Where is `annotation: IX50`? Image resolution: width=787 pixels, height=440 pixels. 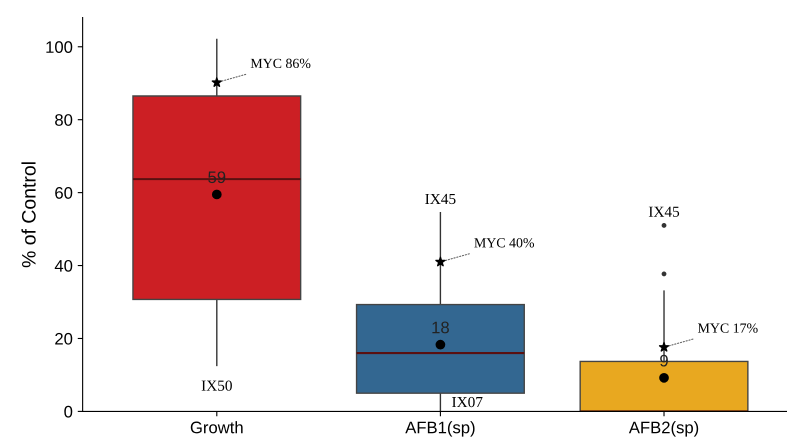
annotation: IX50 is located at coordinates (217, 385).